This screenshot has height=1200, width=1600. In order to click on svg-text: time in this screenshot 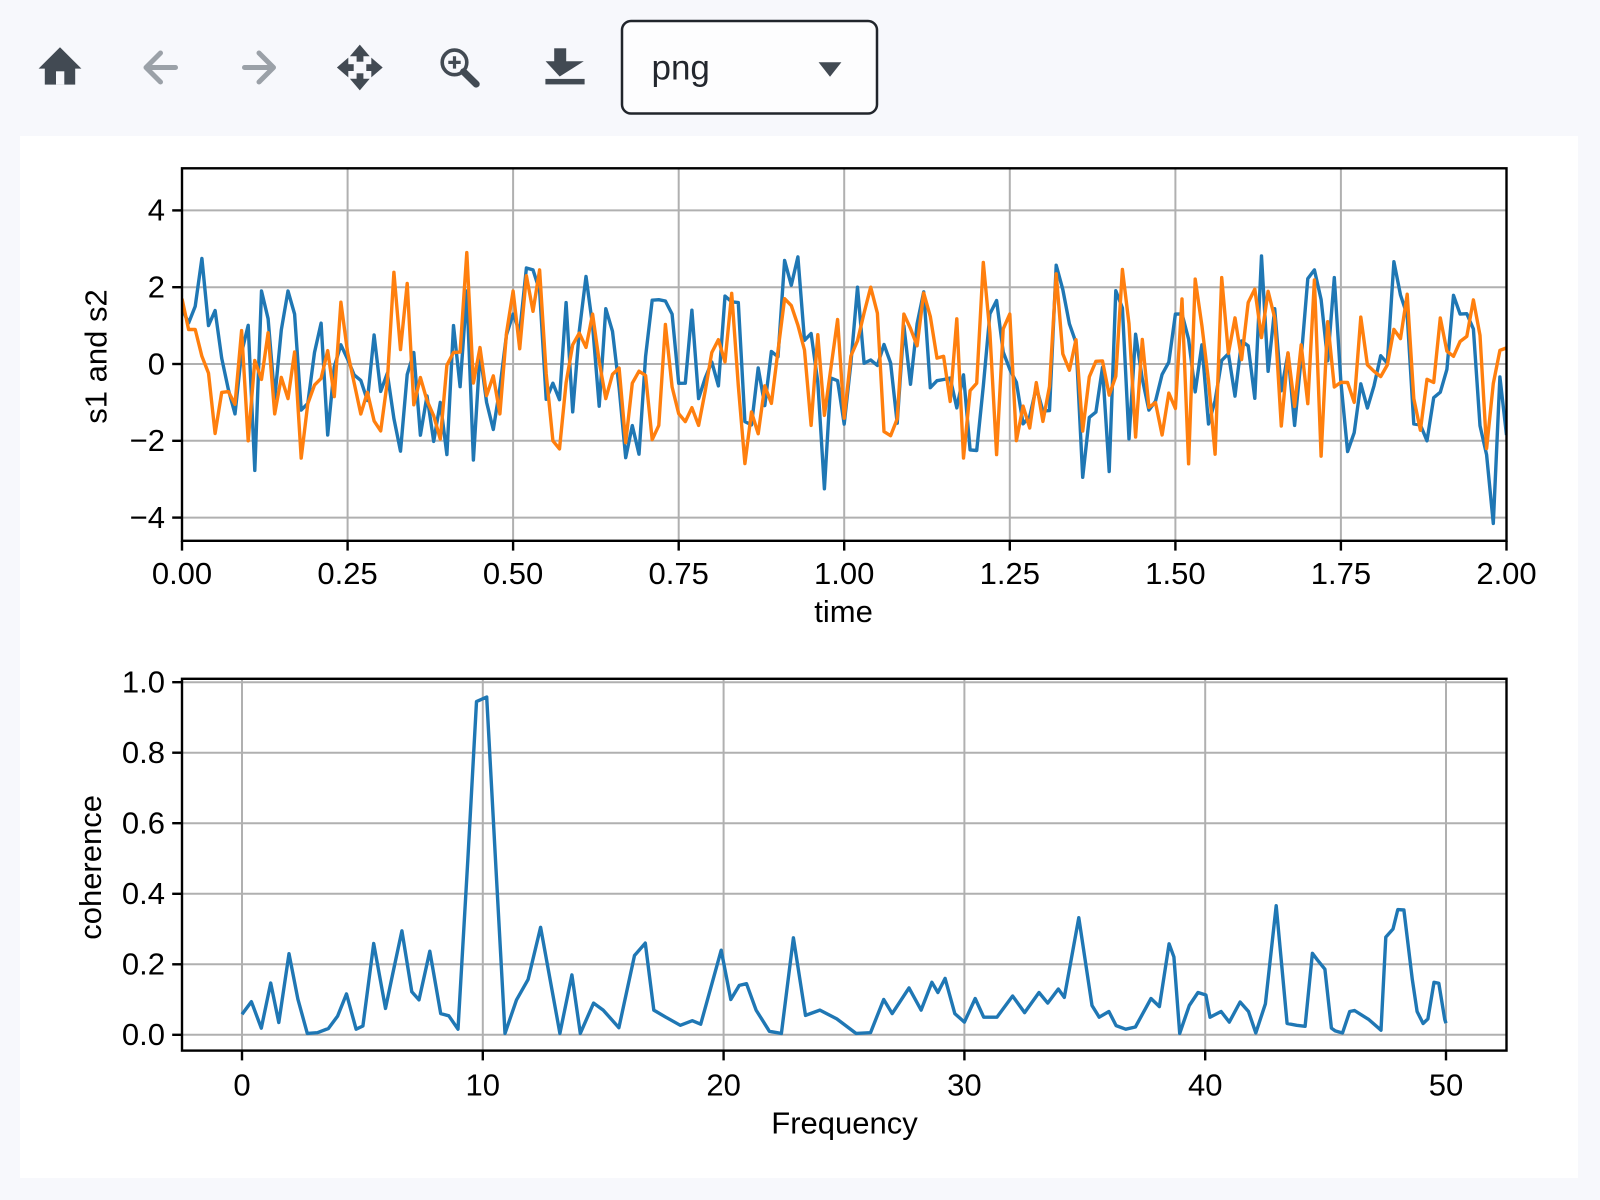, I will do `click(843, 611)`.